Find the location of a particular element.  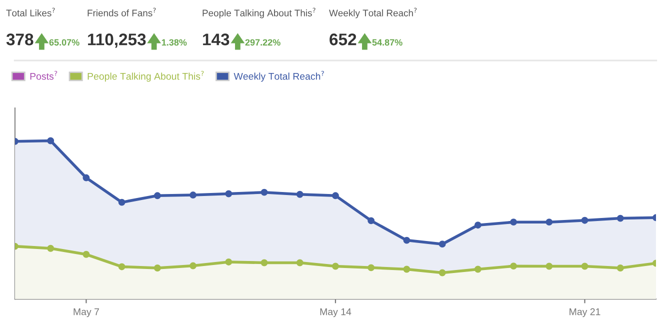

text: 652 is located at coordinates (343, 40).